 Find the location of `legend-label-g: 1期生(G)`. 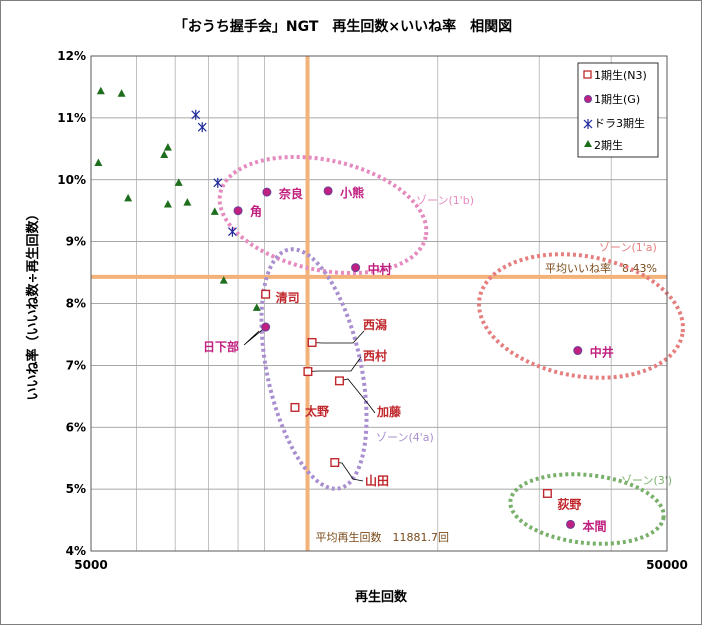

legend-label-g: 1期生(G) is located at coordinates (617, 99).